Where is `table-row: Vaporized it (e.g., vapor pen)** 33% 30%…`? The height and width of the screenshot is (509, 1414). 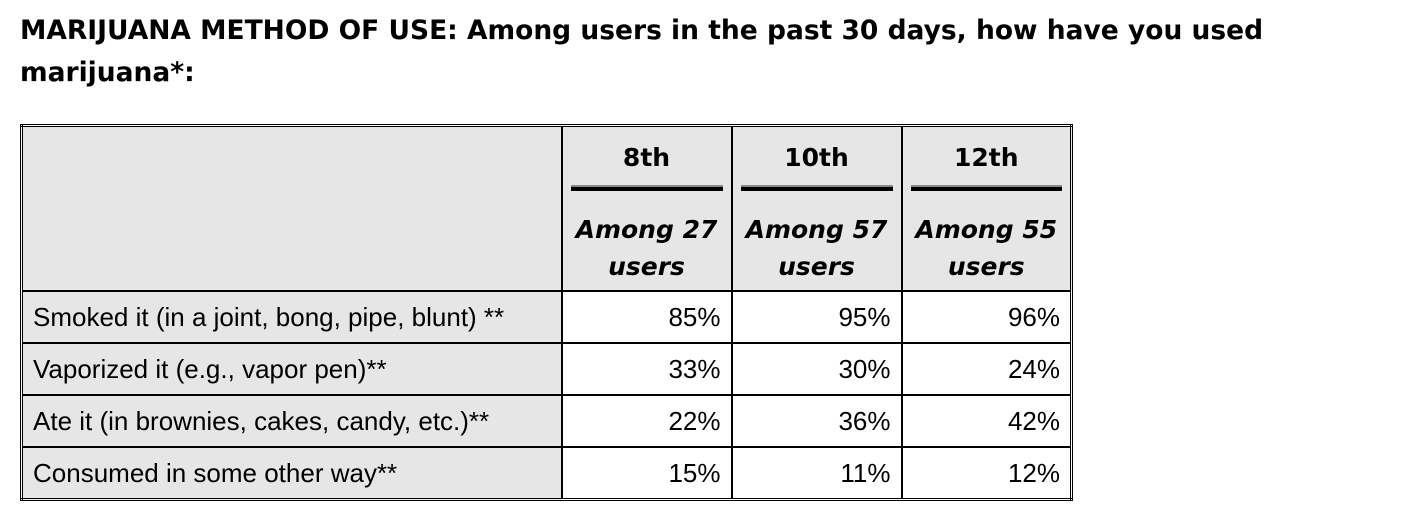
table-row: Vaporized it (e.g., vapor pen)** 33% 30%… is located at coordinates (546, 369).